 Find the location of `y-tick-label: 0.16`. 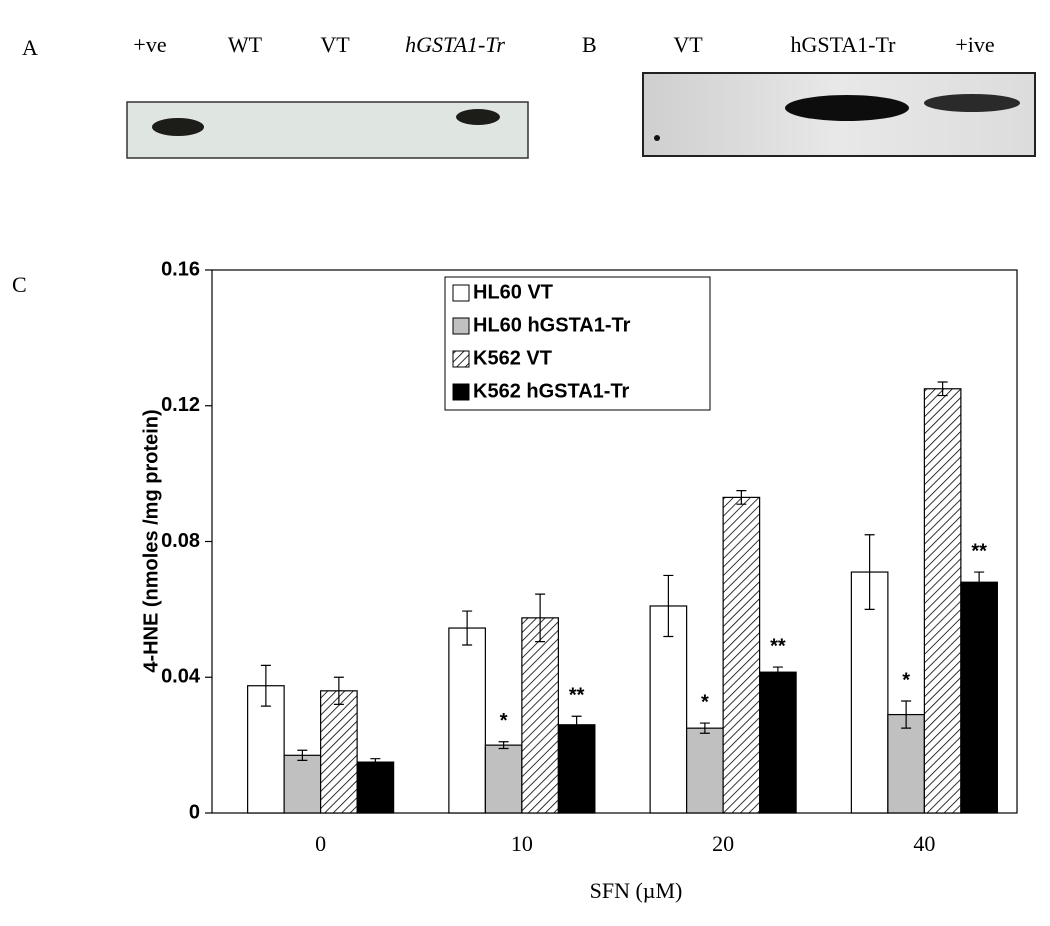

y-tick-label: 0.16 is located at coordinates (180, 269).